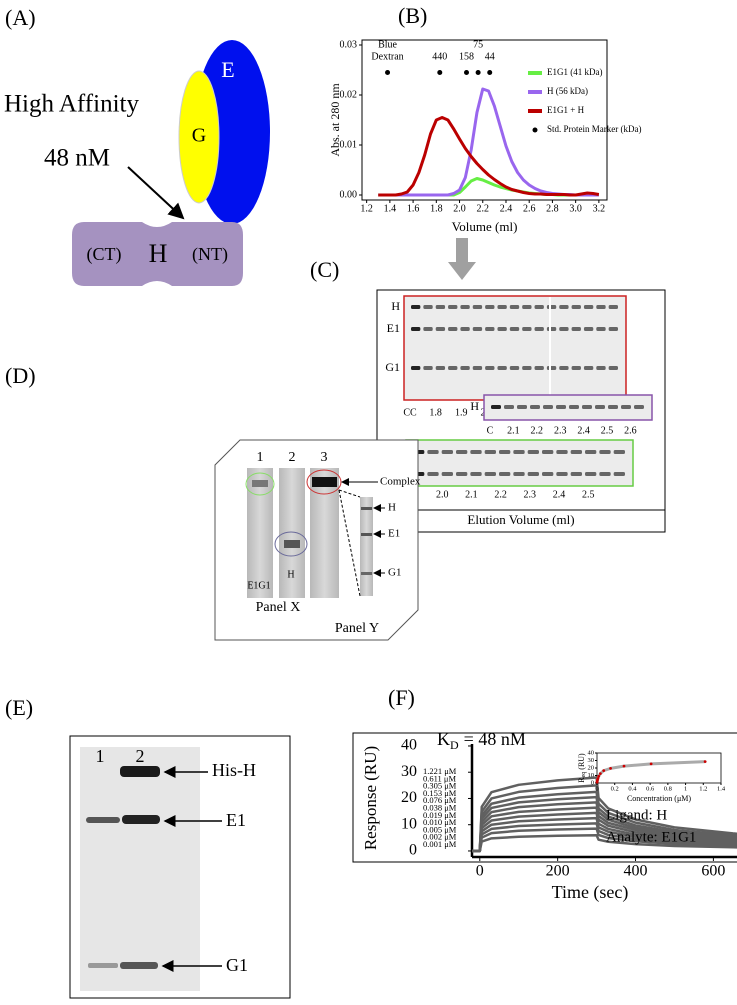 The image size is (737, 1005). I want to click on panel-a: E G (CT) H (NT) High Affinity 48 nM, so click(137, 163).